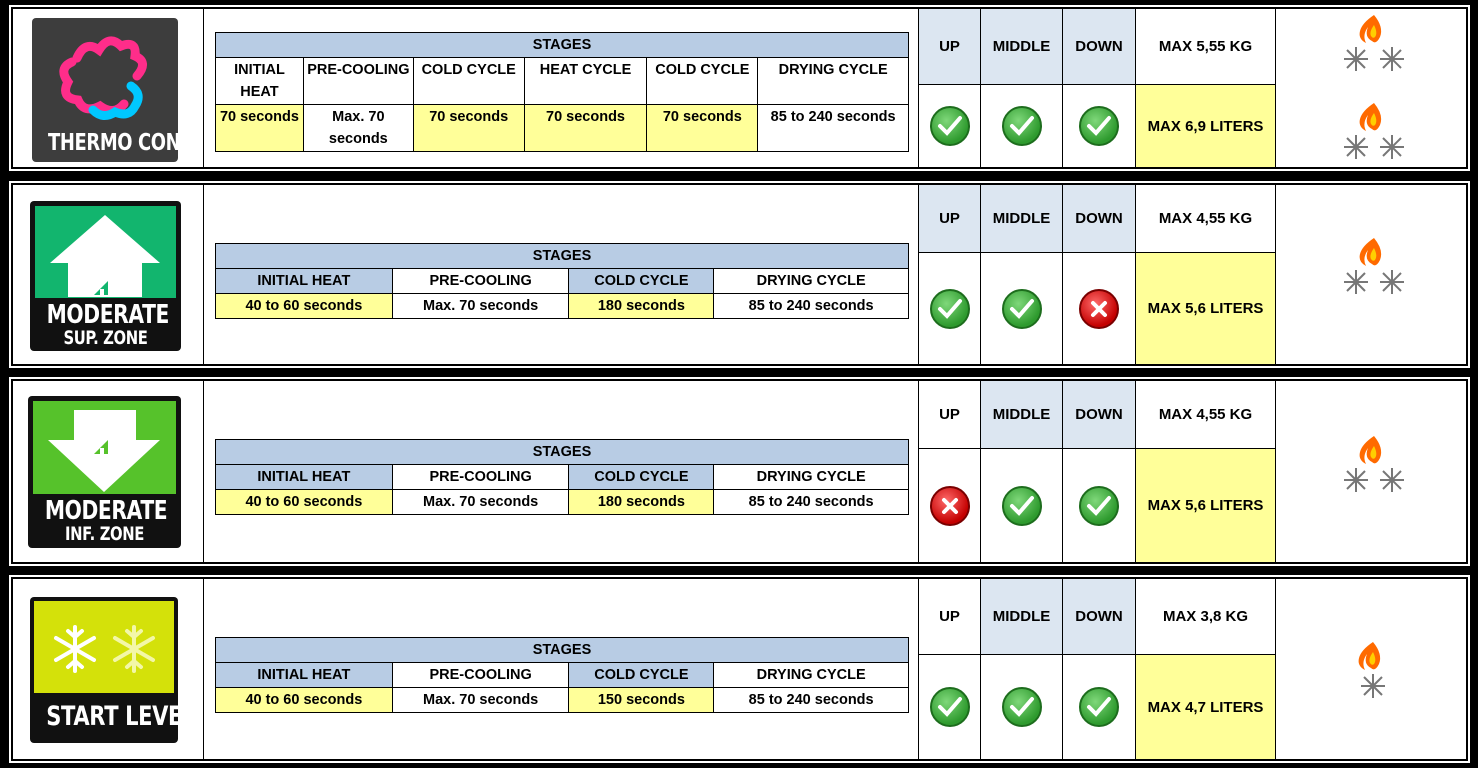  Describe the element at coordinates (641, 700) in the screenshot. I see `stage-value: 150 seconds` at that location.